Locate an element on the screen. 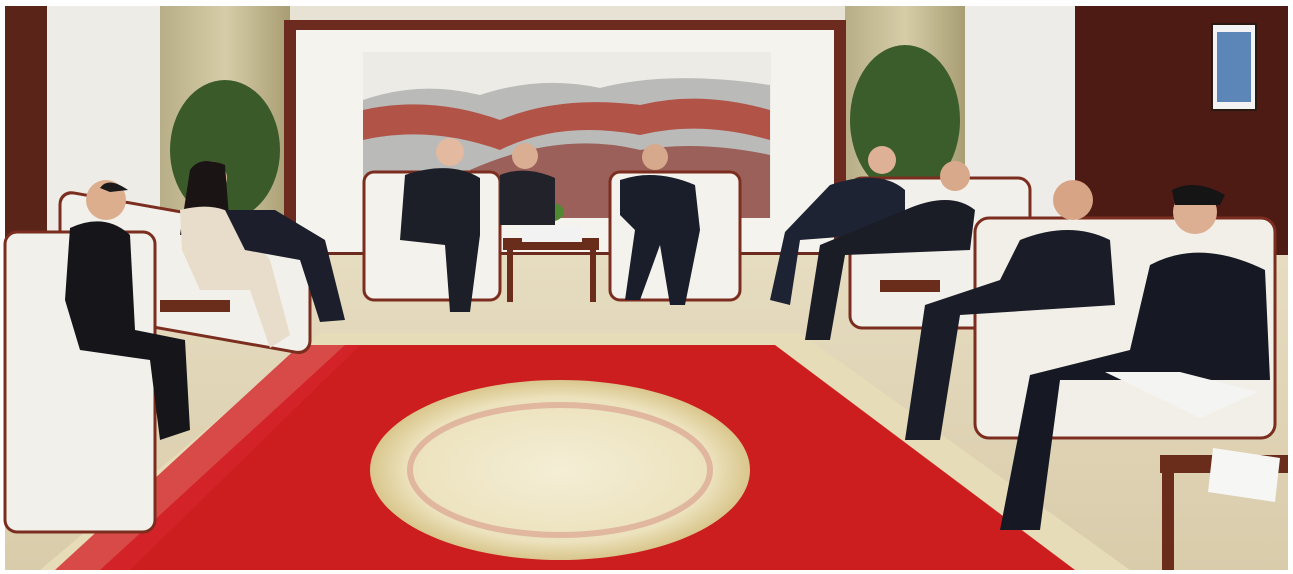 This screenshot has width=1293, height=574. name-plates is located at coordinates (552, 234).